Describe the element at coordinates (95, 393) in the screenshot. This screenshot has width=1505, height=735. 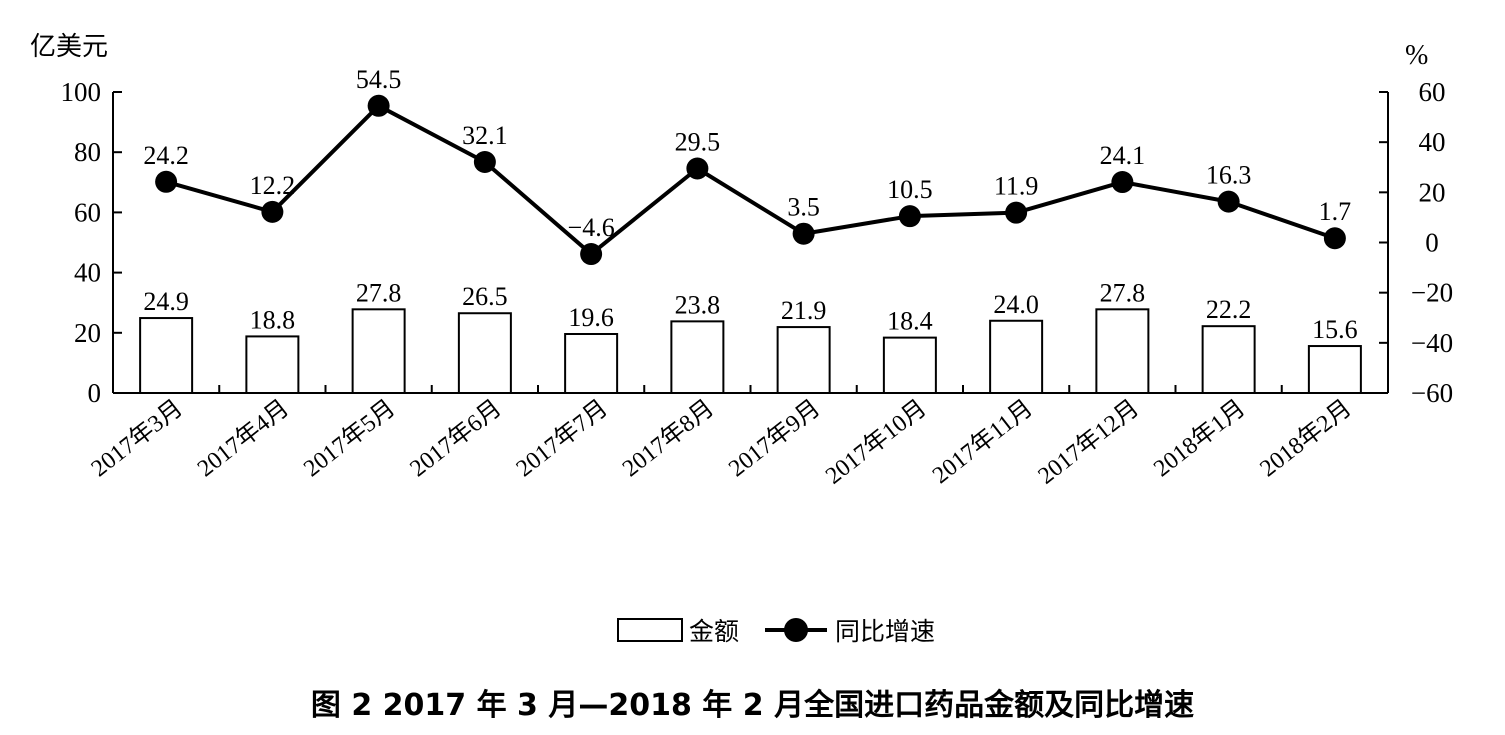
I see `left-tick-label: 0` at that location.